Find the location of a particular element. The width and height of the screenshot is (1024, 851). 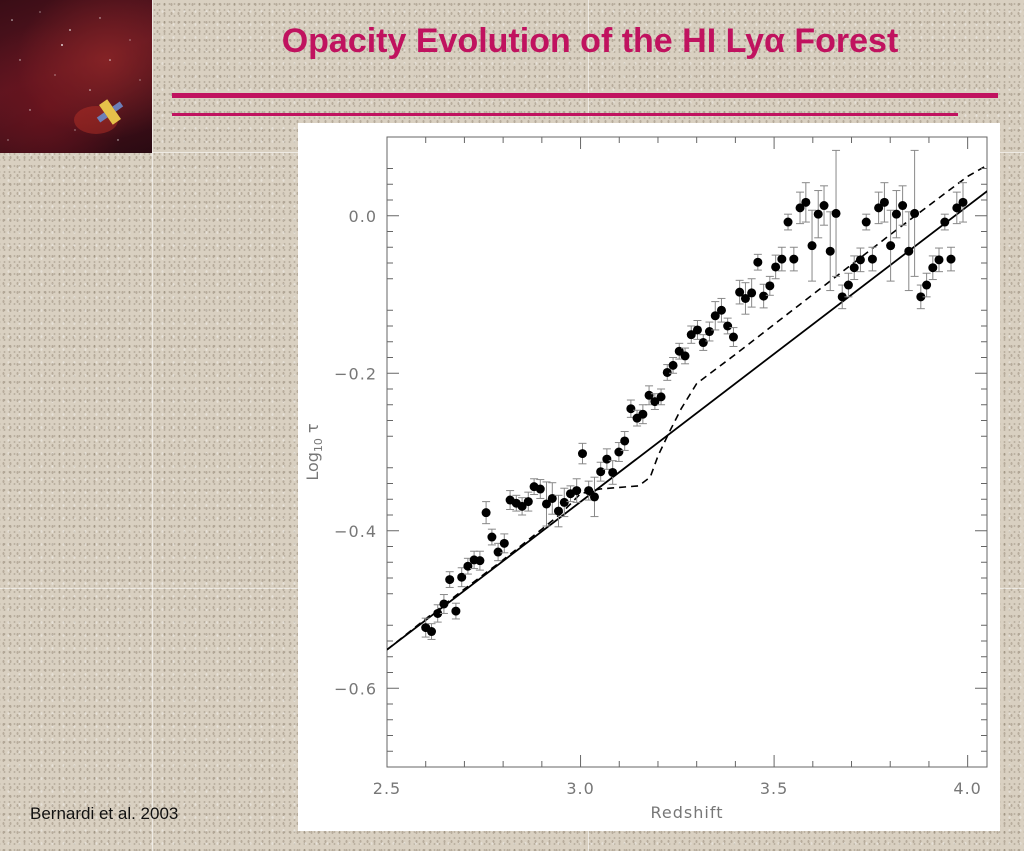

logo-image is located at coordinates (74, 76).